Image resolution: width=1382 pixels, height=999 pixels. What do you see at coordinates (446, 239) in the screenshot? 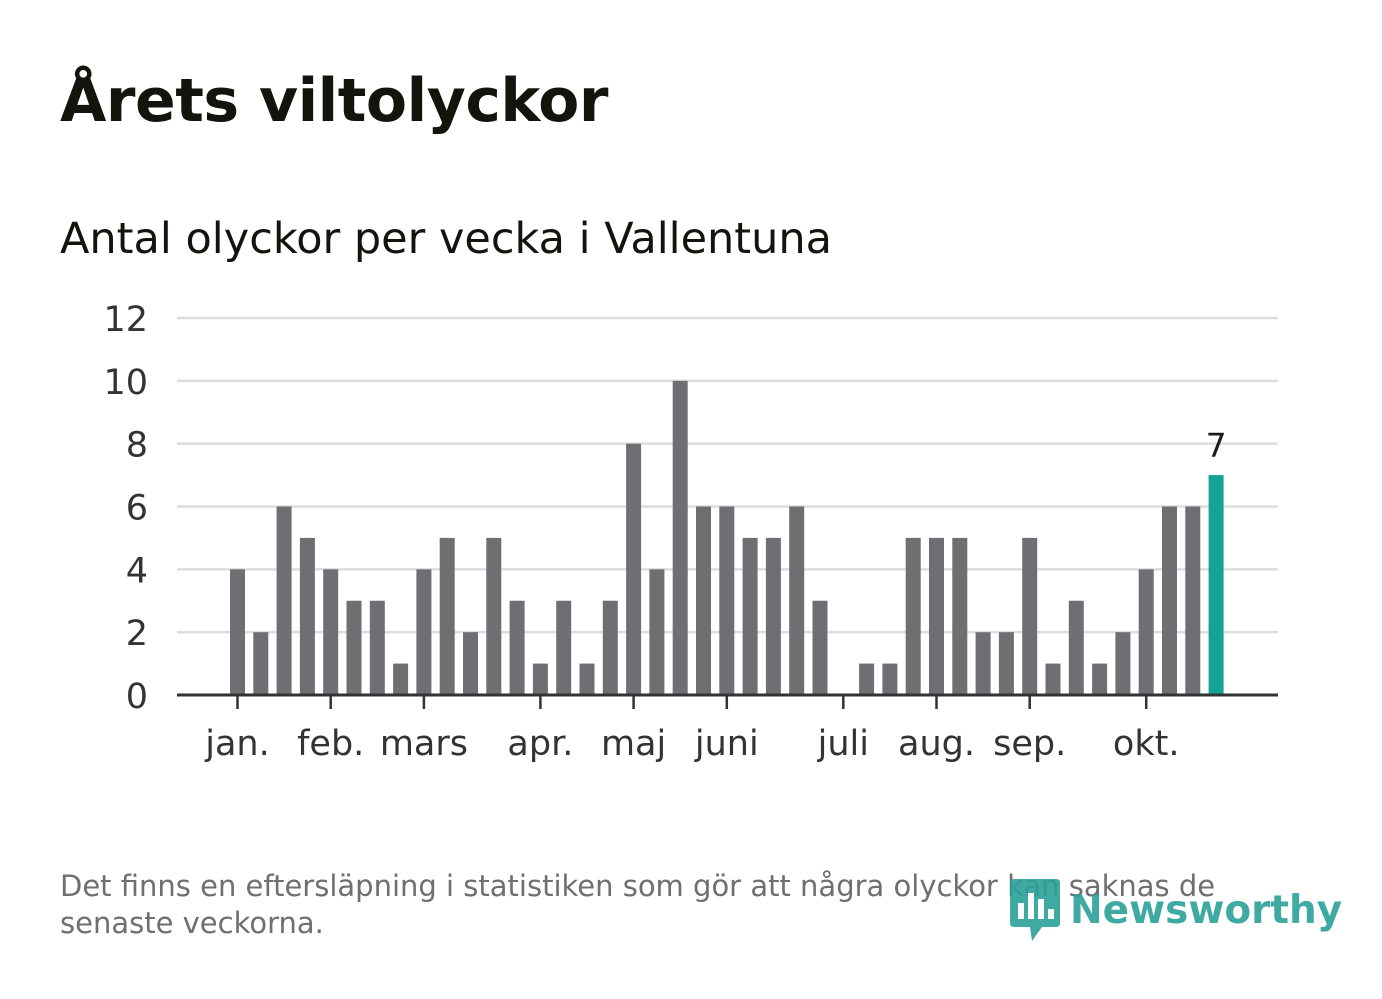
I see `chart-subtitle: Antal olyckor per vecka i Vallentuna` at bounding box center [446, 239].